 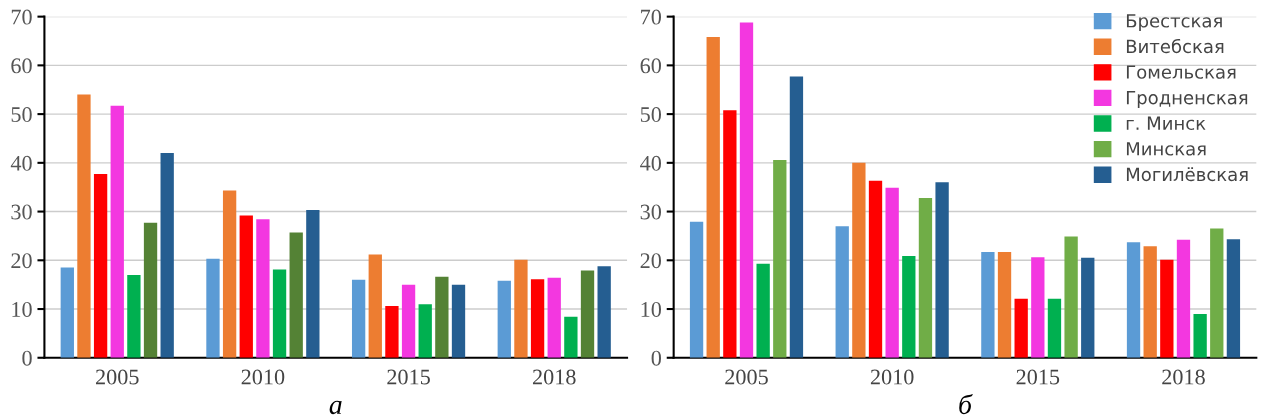 I want to click on x-axis-title: а, so click(x=335, y=407).